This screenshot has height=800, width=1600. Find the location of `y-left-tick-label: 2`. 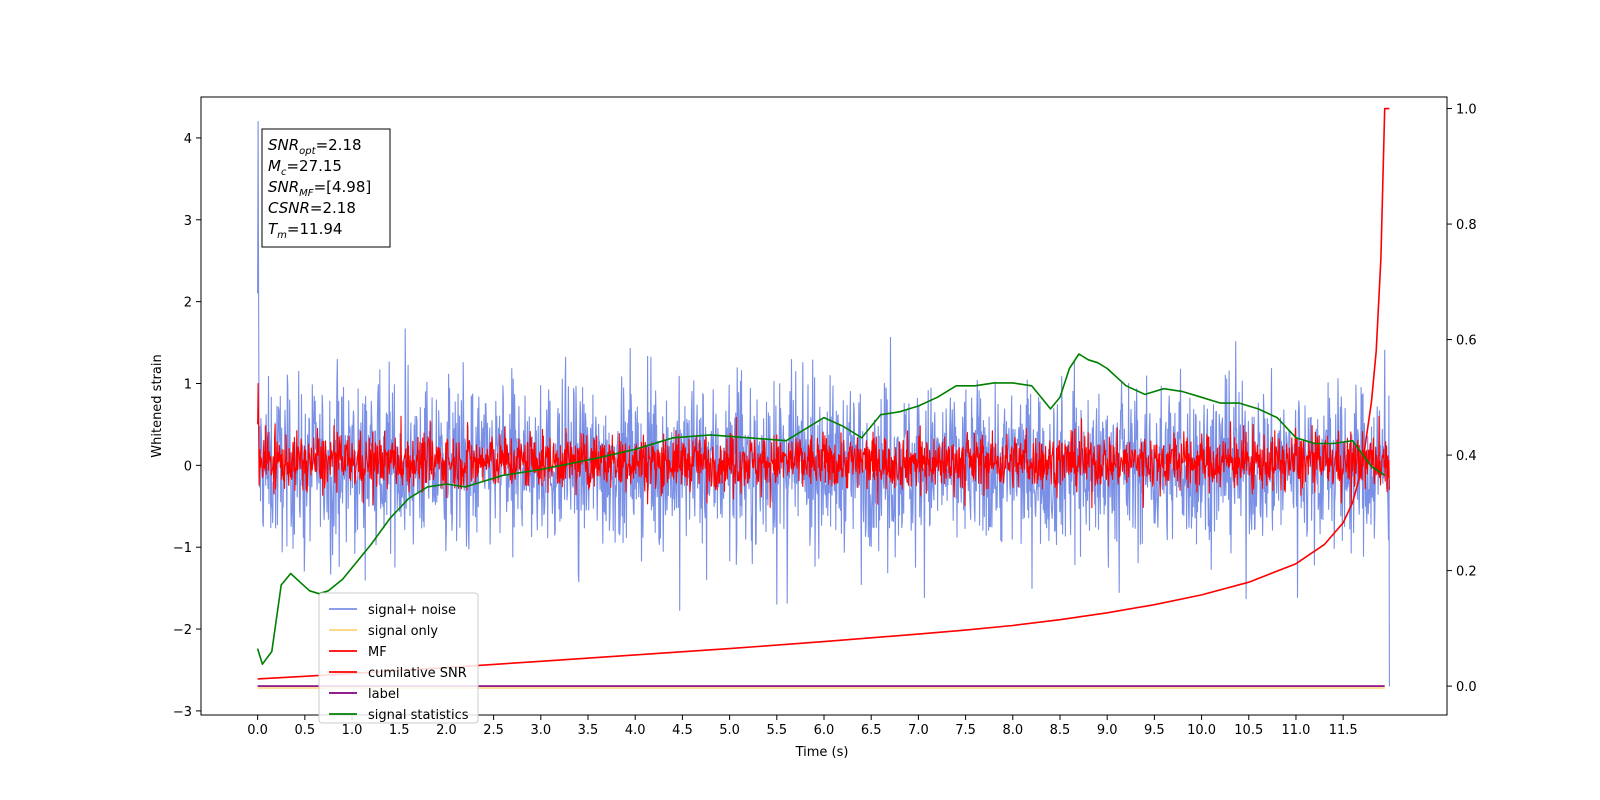

y-left-tick-label: 2 is located at coordinates (188, 303).